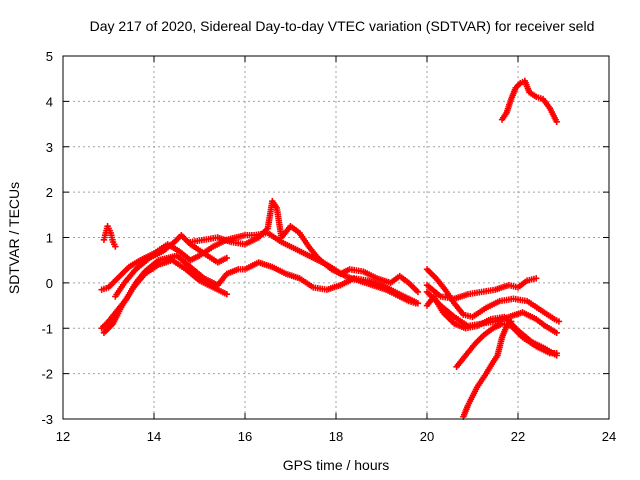 The width and height of the screenshot is (640, 480). Describe the element at coordinates (49, 147) in the screenshot. I see `y-tick-label: 3` at that location.